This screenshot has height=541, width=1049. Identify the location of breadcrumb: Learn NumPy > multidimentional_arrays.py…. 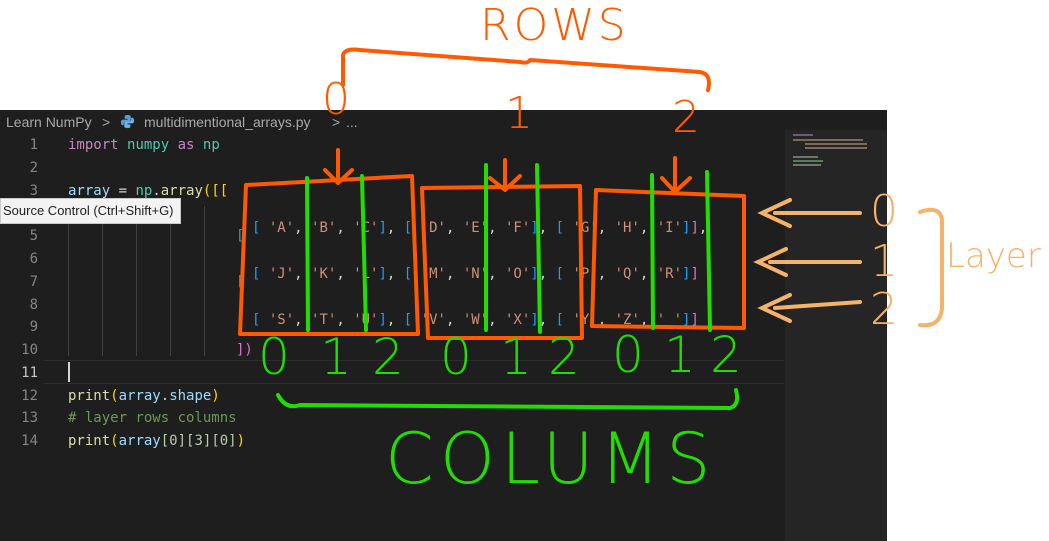
(443, 122).